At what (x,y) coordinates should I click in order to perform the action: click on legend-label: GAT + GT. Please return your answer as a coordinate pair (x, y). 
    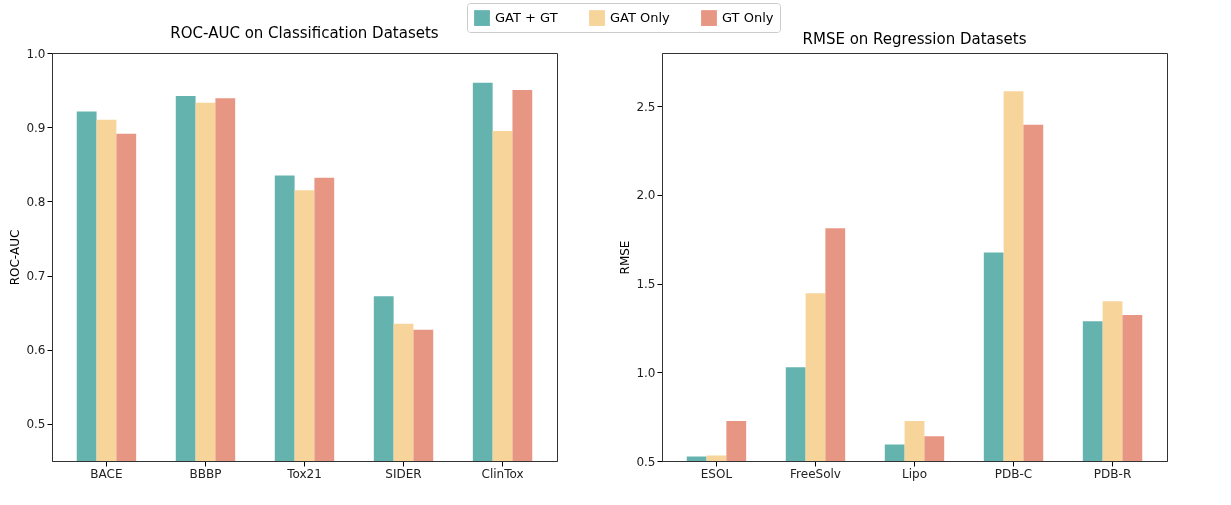
    Looking at the image, I should click on (526, 18).